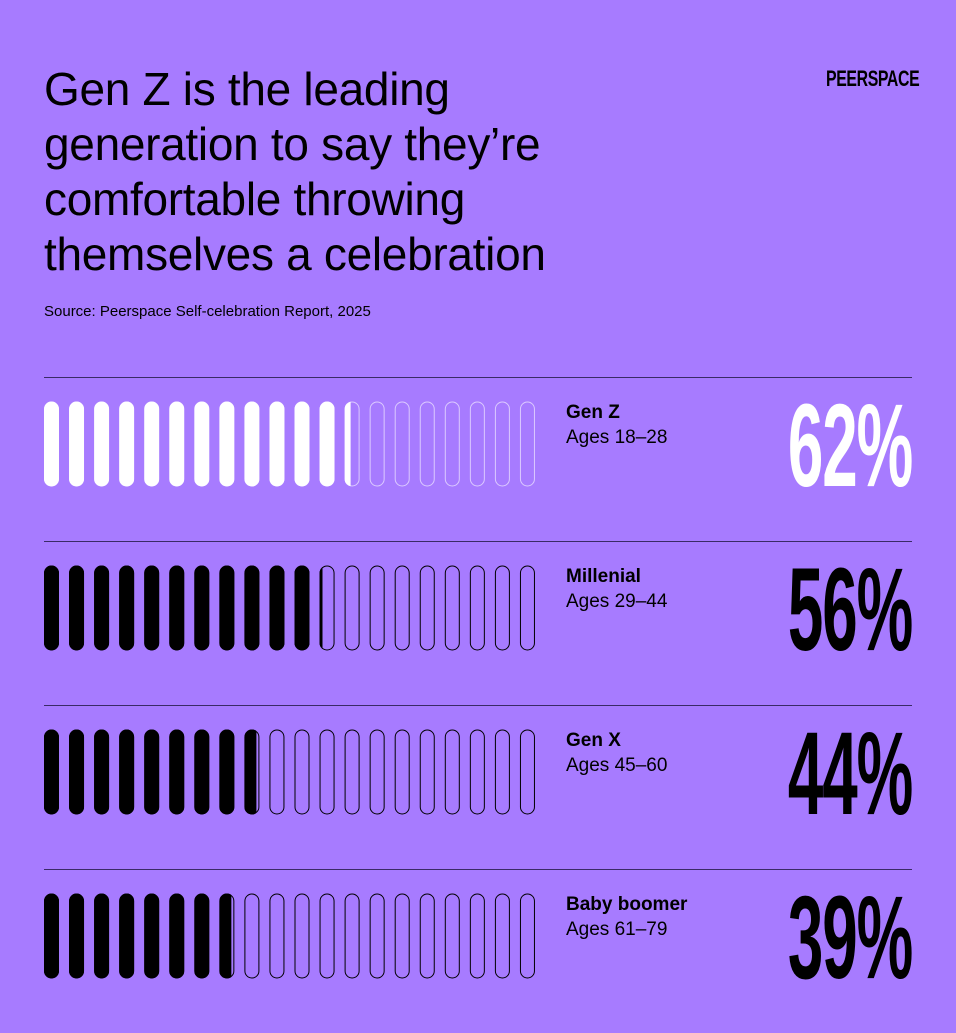  I want to click on row-ages: Ages 61–79, so click(617, 929).